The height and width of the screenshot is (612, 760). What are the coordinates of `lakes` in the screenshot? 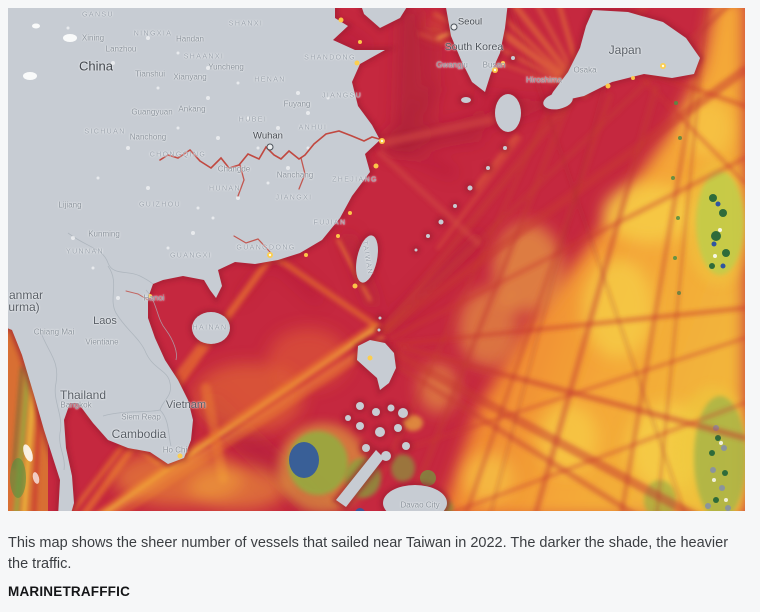 It's located at (50, 51).